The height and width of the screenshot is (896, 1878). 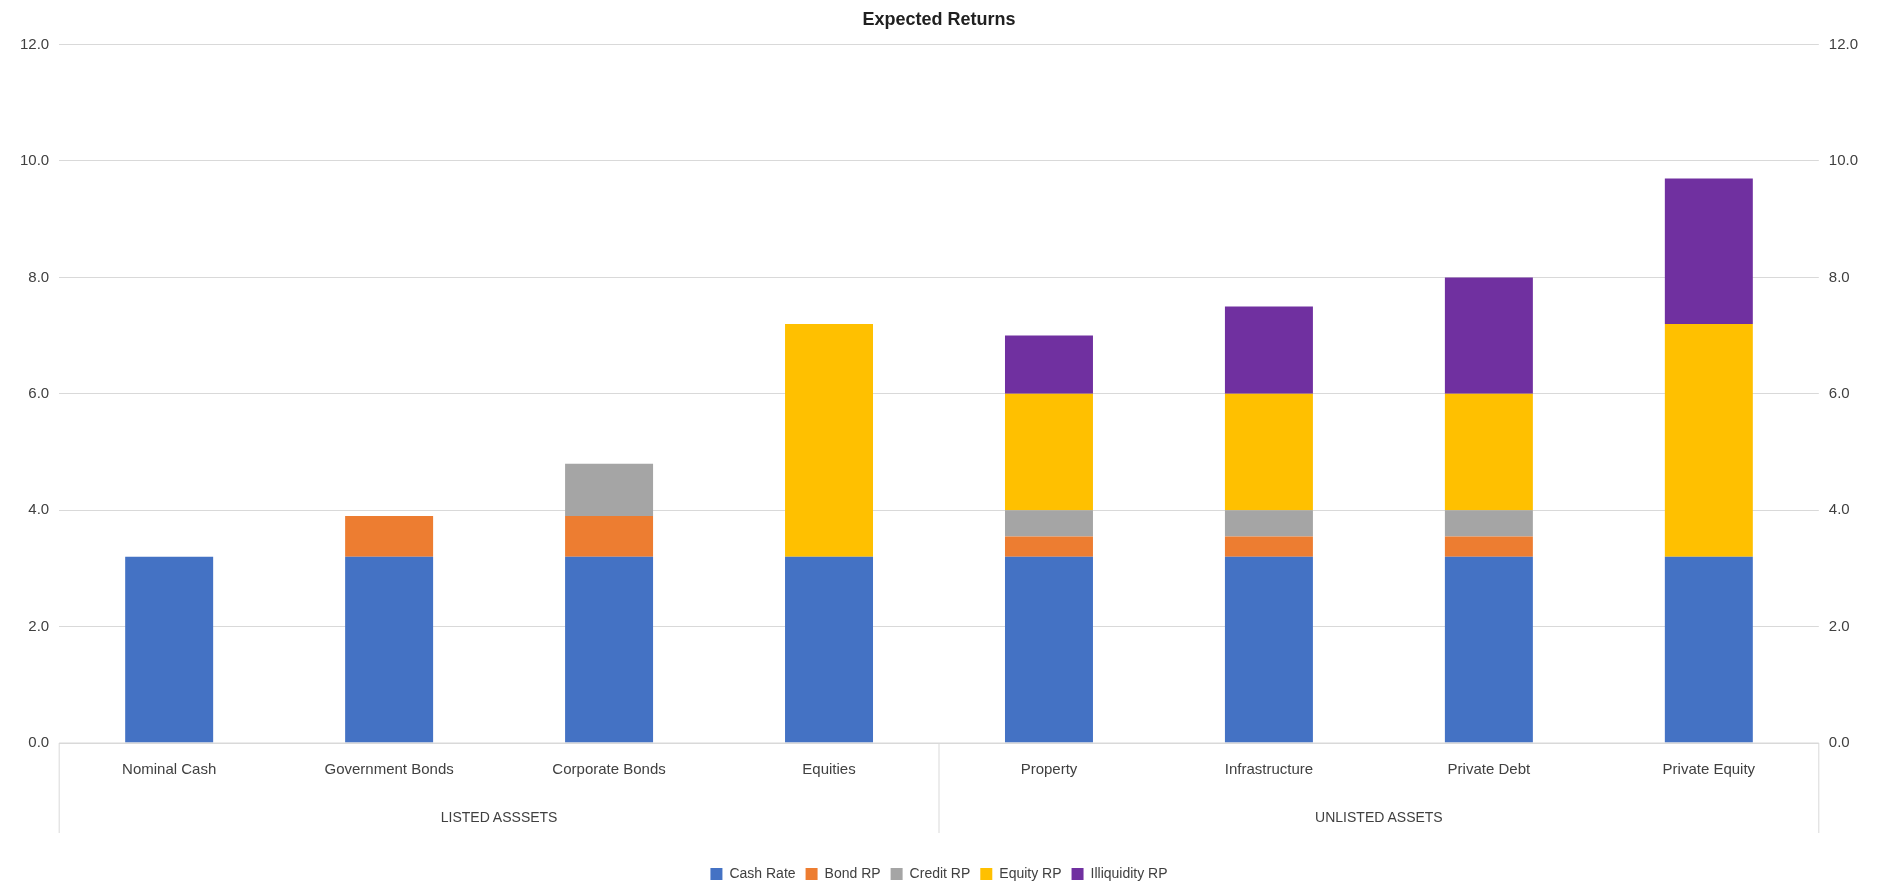 I want to click on legend-label: Illiquidity RP, so click(x=1129, y=872).